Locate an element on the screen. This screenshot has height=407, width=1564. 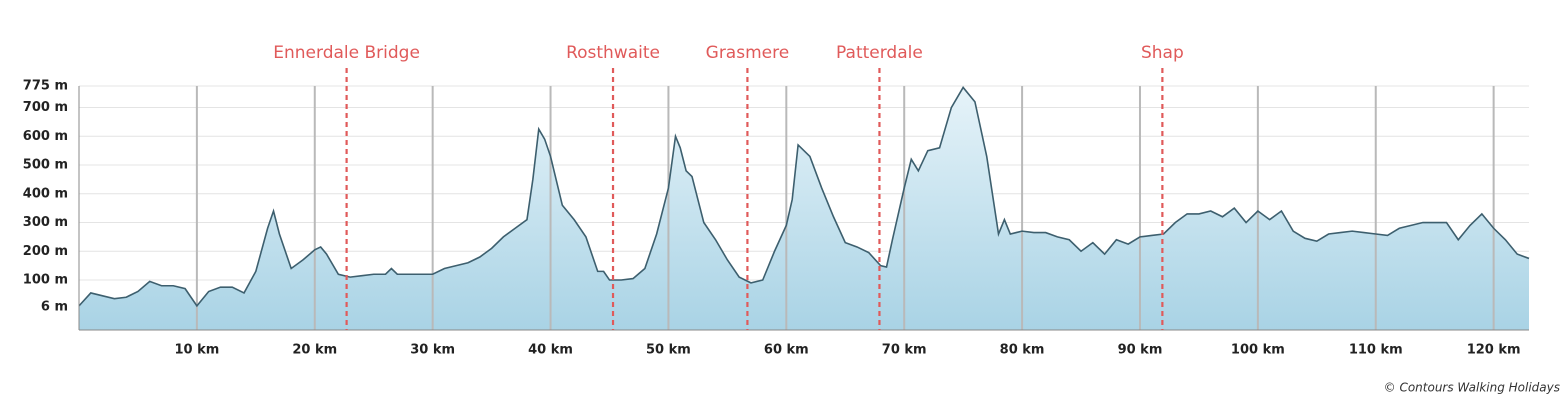
x-tick-label: 50 km is located at coordinates (668, 350).